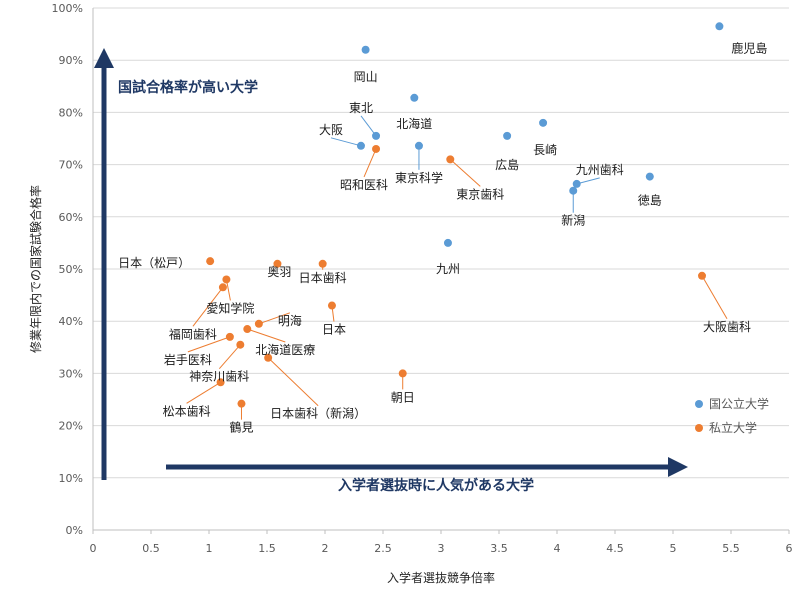 This screenshot has height=590, width=800. Describe the element at coordinates (209, 548) in the screenshot. I see `x-tick-label: 1` at that location.